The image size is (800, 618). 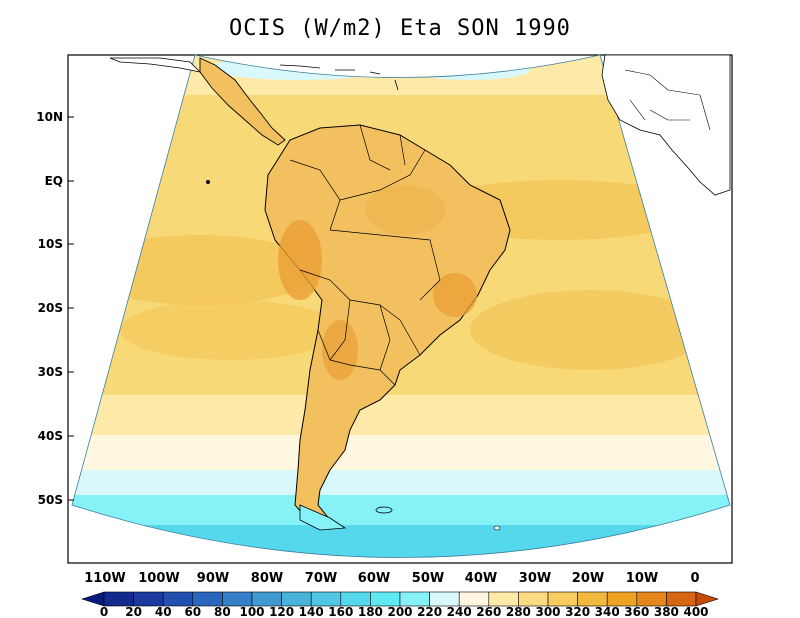 I want to click on x-label: 50W, so click(x=428, y=578).